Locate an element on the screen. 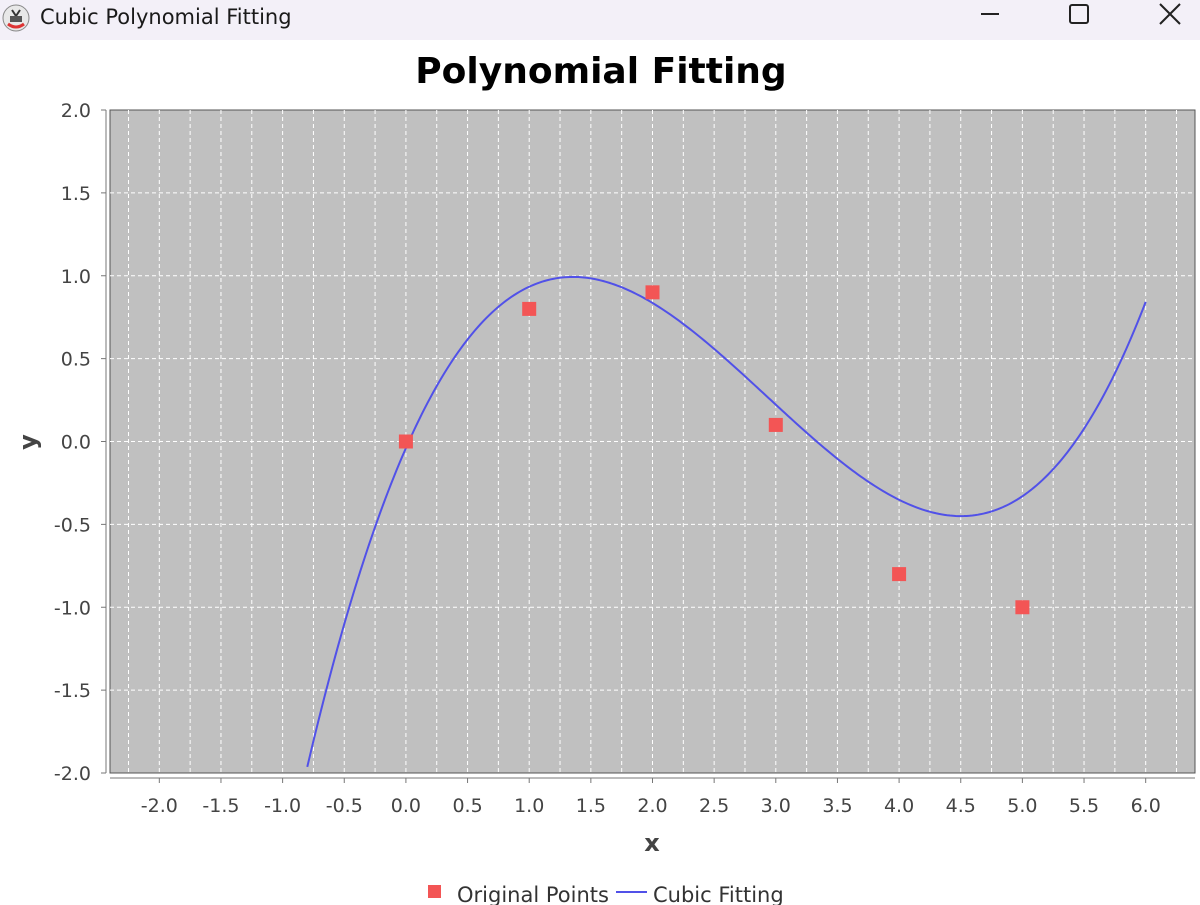 This screenshot has height=905, width=1200. x-tick-label: 5.5 is located at coordinates (1084, 806).